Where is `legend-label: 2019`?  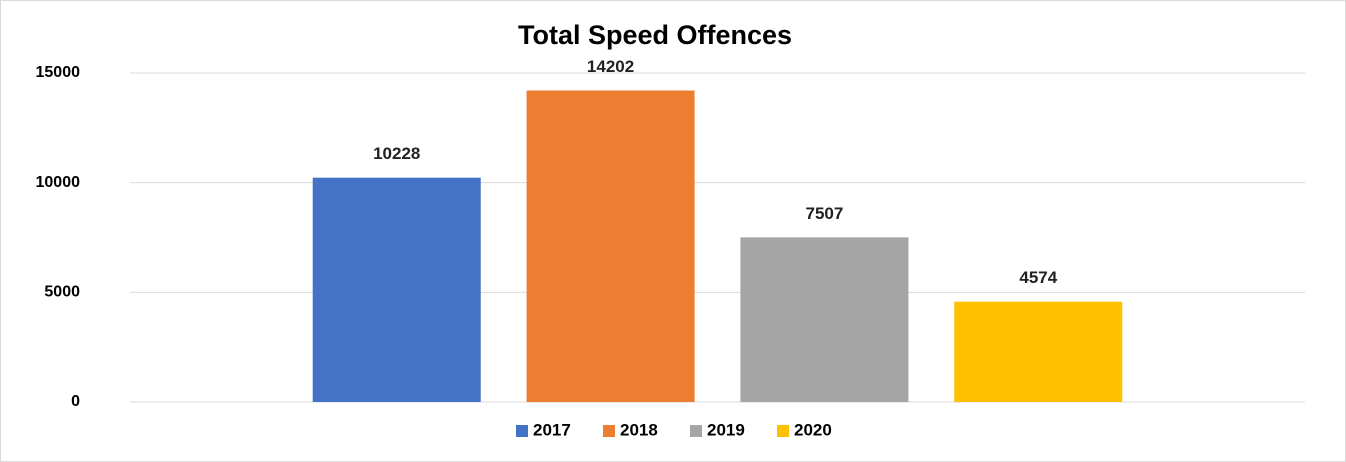
legend-label: 2019 is located at coordinates (726, 429).